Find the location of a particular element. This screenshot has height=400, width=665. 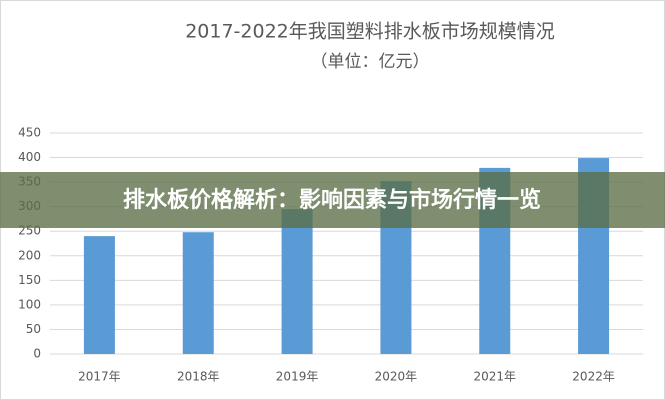

x-tick-label: 2020年 is located at coordinates (396, 377).